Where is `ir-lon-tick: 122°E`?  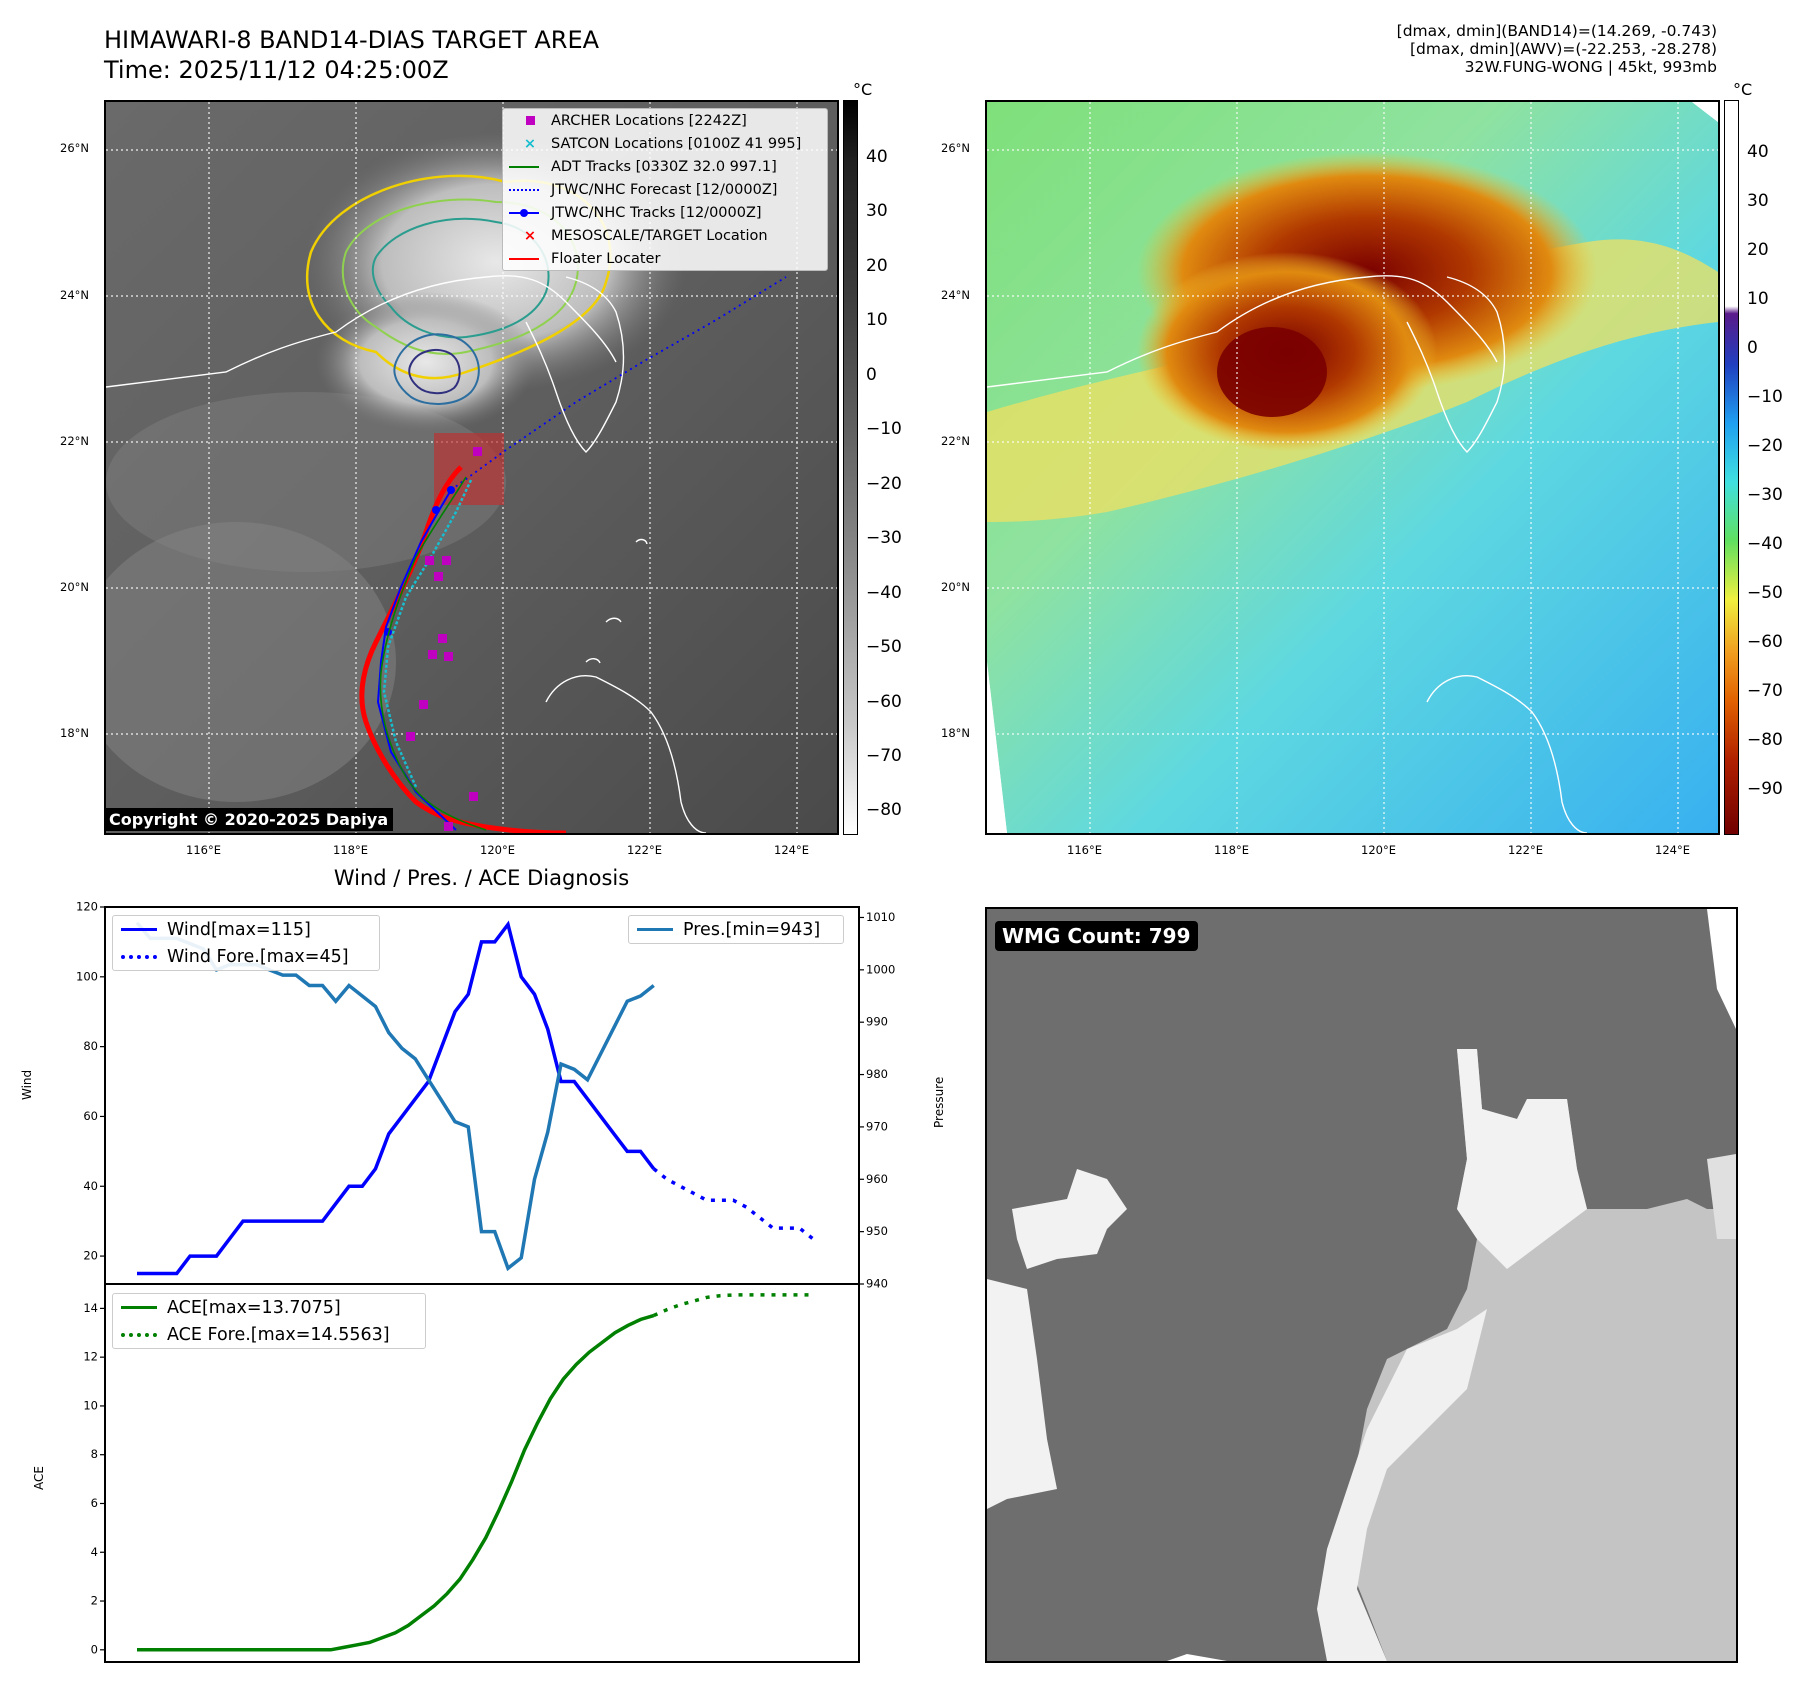 ir-lon-tick: 122°E is located at coordinates (644, 850).